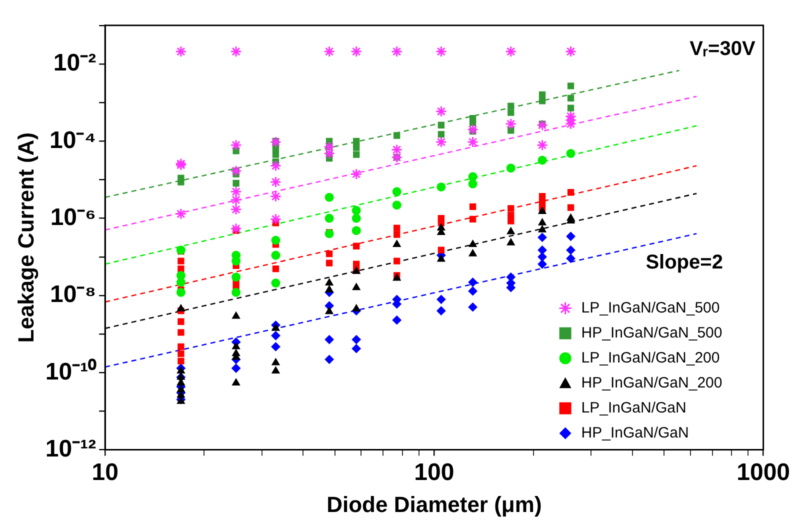 The width and height of the screenshot is (801, 529). What do you see at coordinates (74, 63) in the screenshot?
I see `y-tick-label: 10⁻²` at bounding box center [74, 63].